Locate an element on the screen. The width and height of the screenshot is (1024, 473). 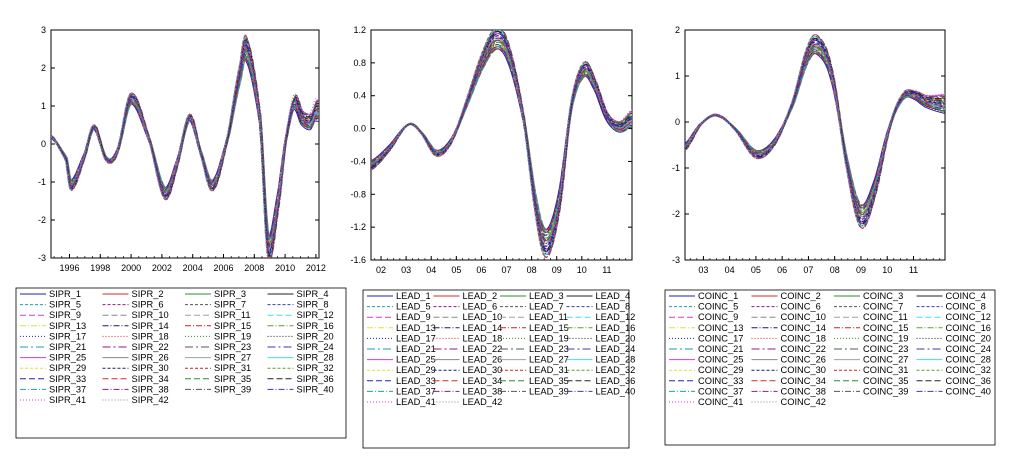
x-tick-label: 08 is located at coordinates (835, 270).